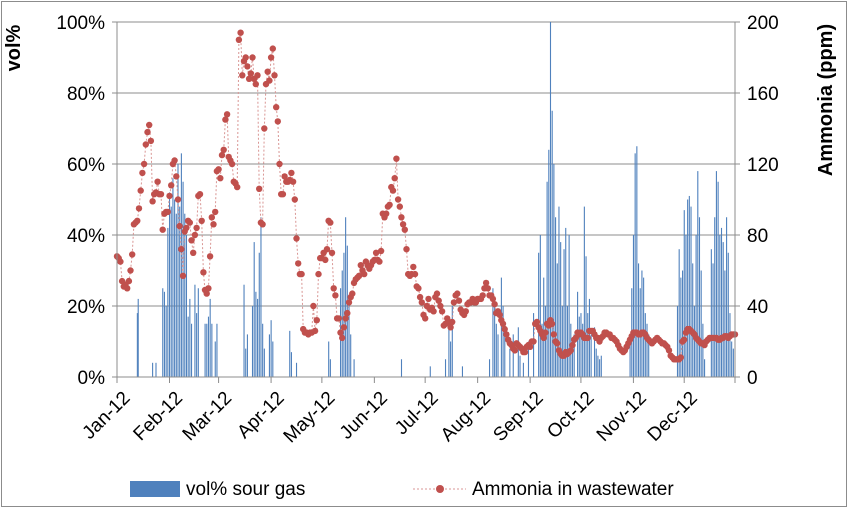  Describe the element at coordinates (763, 94) in the screenshot. I see `y-tick-label-right: 160` at that location.